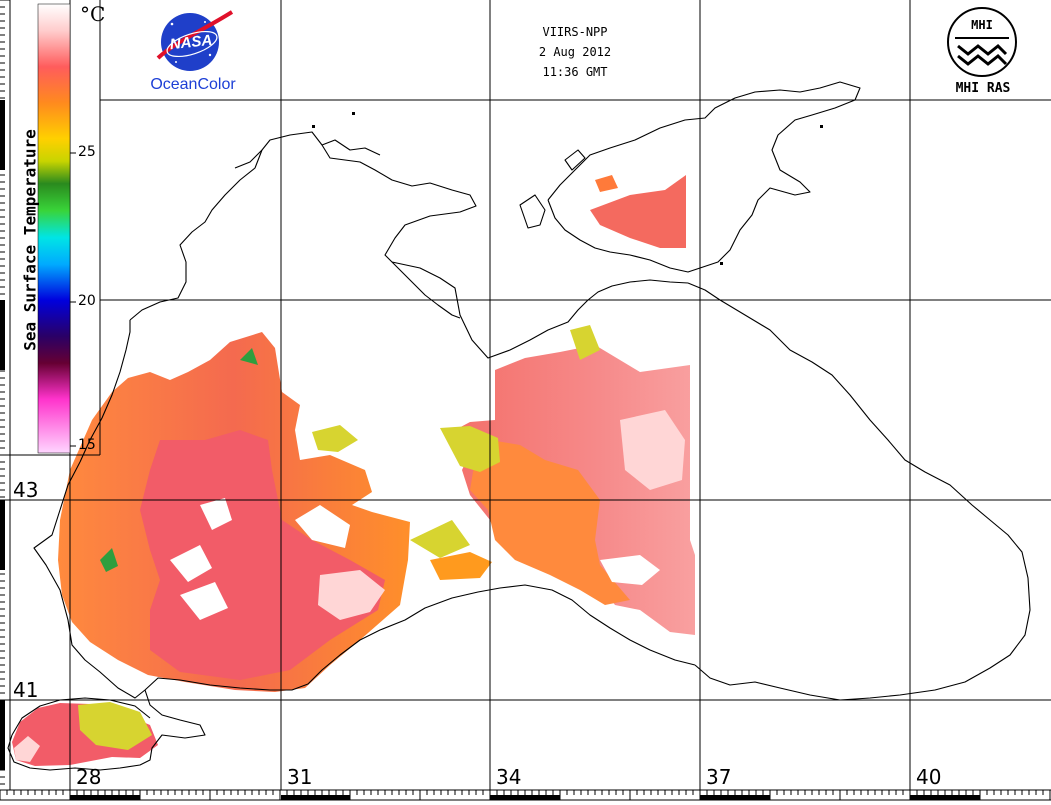 This screenshot has width=1051, height=805. Describe the element at coordinates (30, 240) in the screenshot. I see `colorbar-title: Sea Surface Temperature` at that location.